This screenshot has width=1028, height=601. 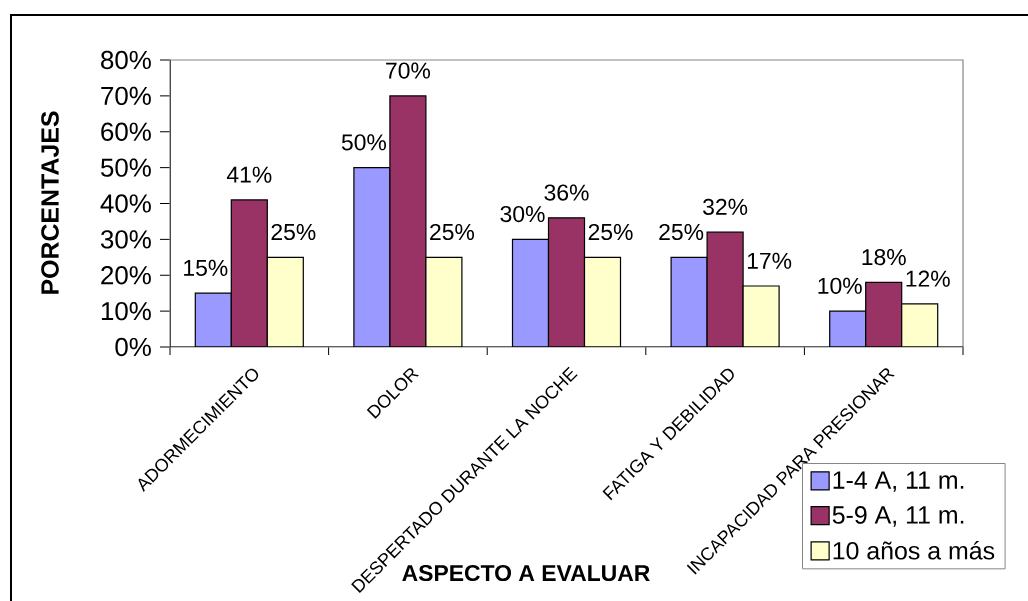 I want to click on y-tick-label: 70%, so click(x=126, y=96).